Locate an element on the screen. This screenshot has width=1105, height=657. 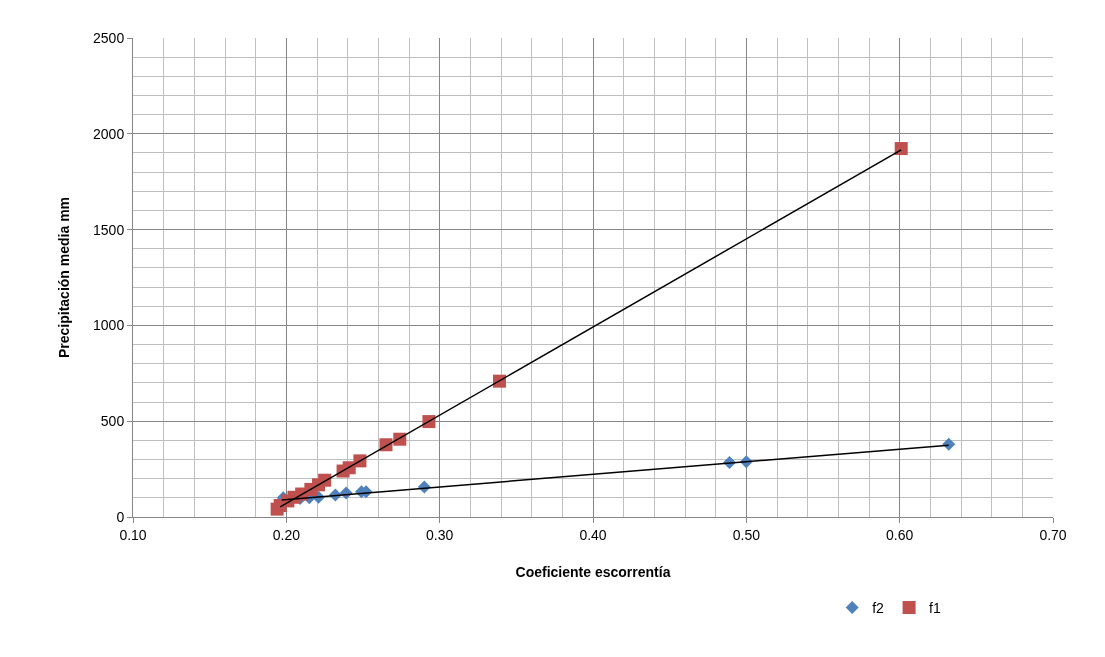
y-tick-label: 2000 is located at coordinates (109, 133).